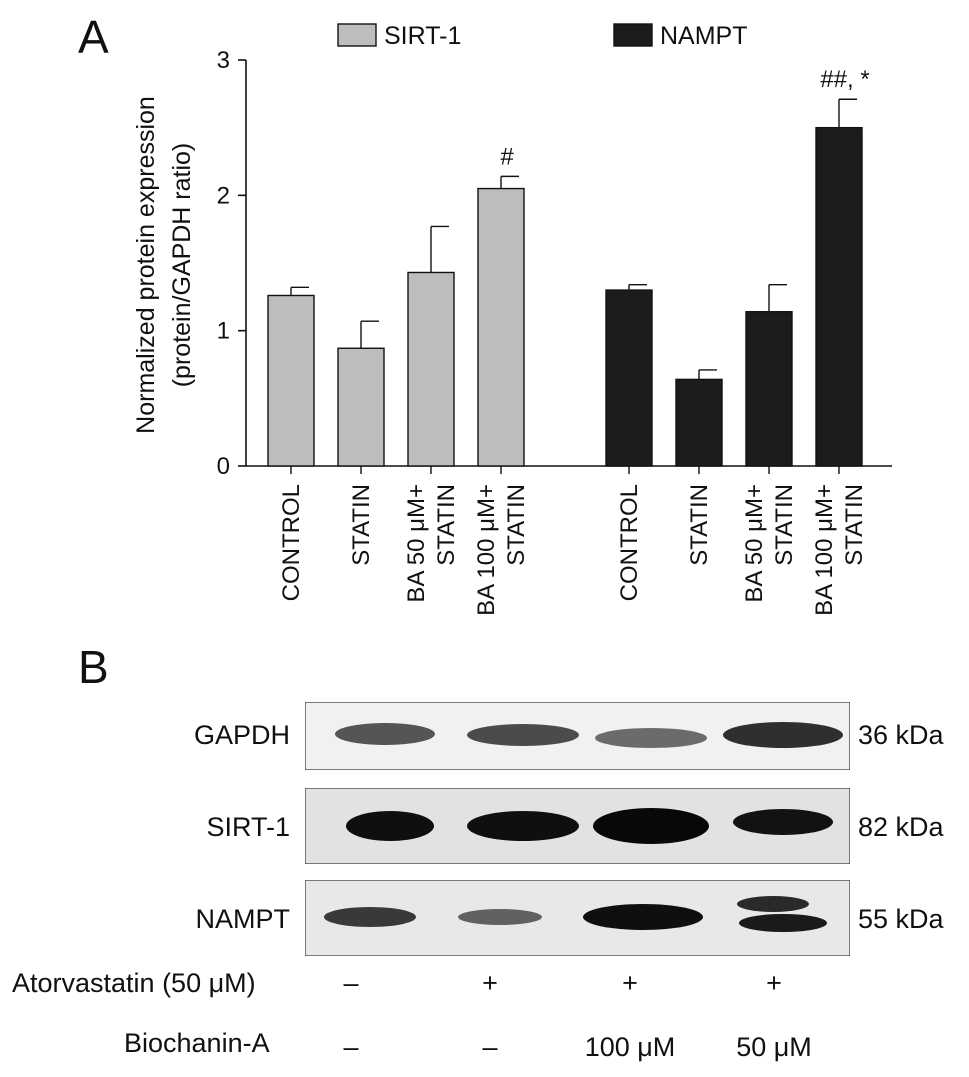  What do you see at coordinates (351, 1047) in the screenshot?
I see `biochanin-lane-1: –` at bounding box center [351, 1047].